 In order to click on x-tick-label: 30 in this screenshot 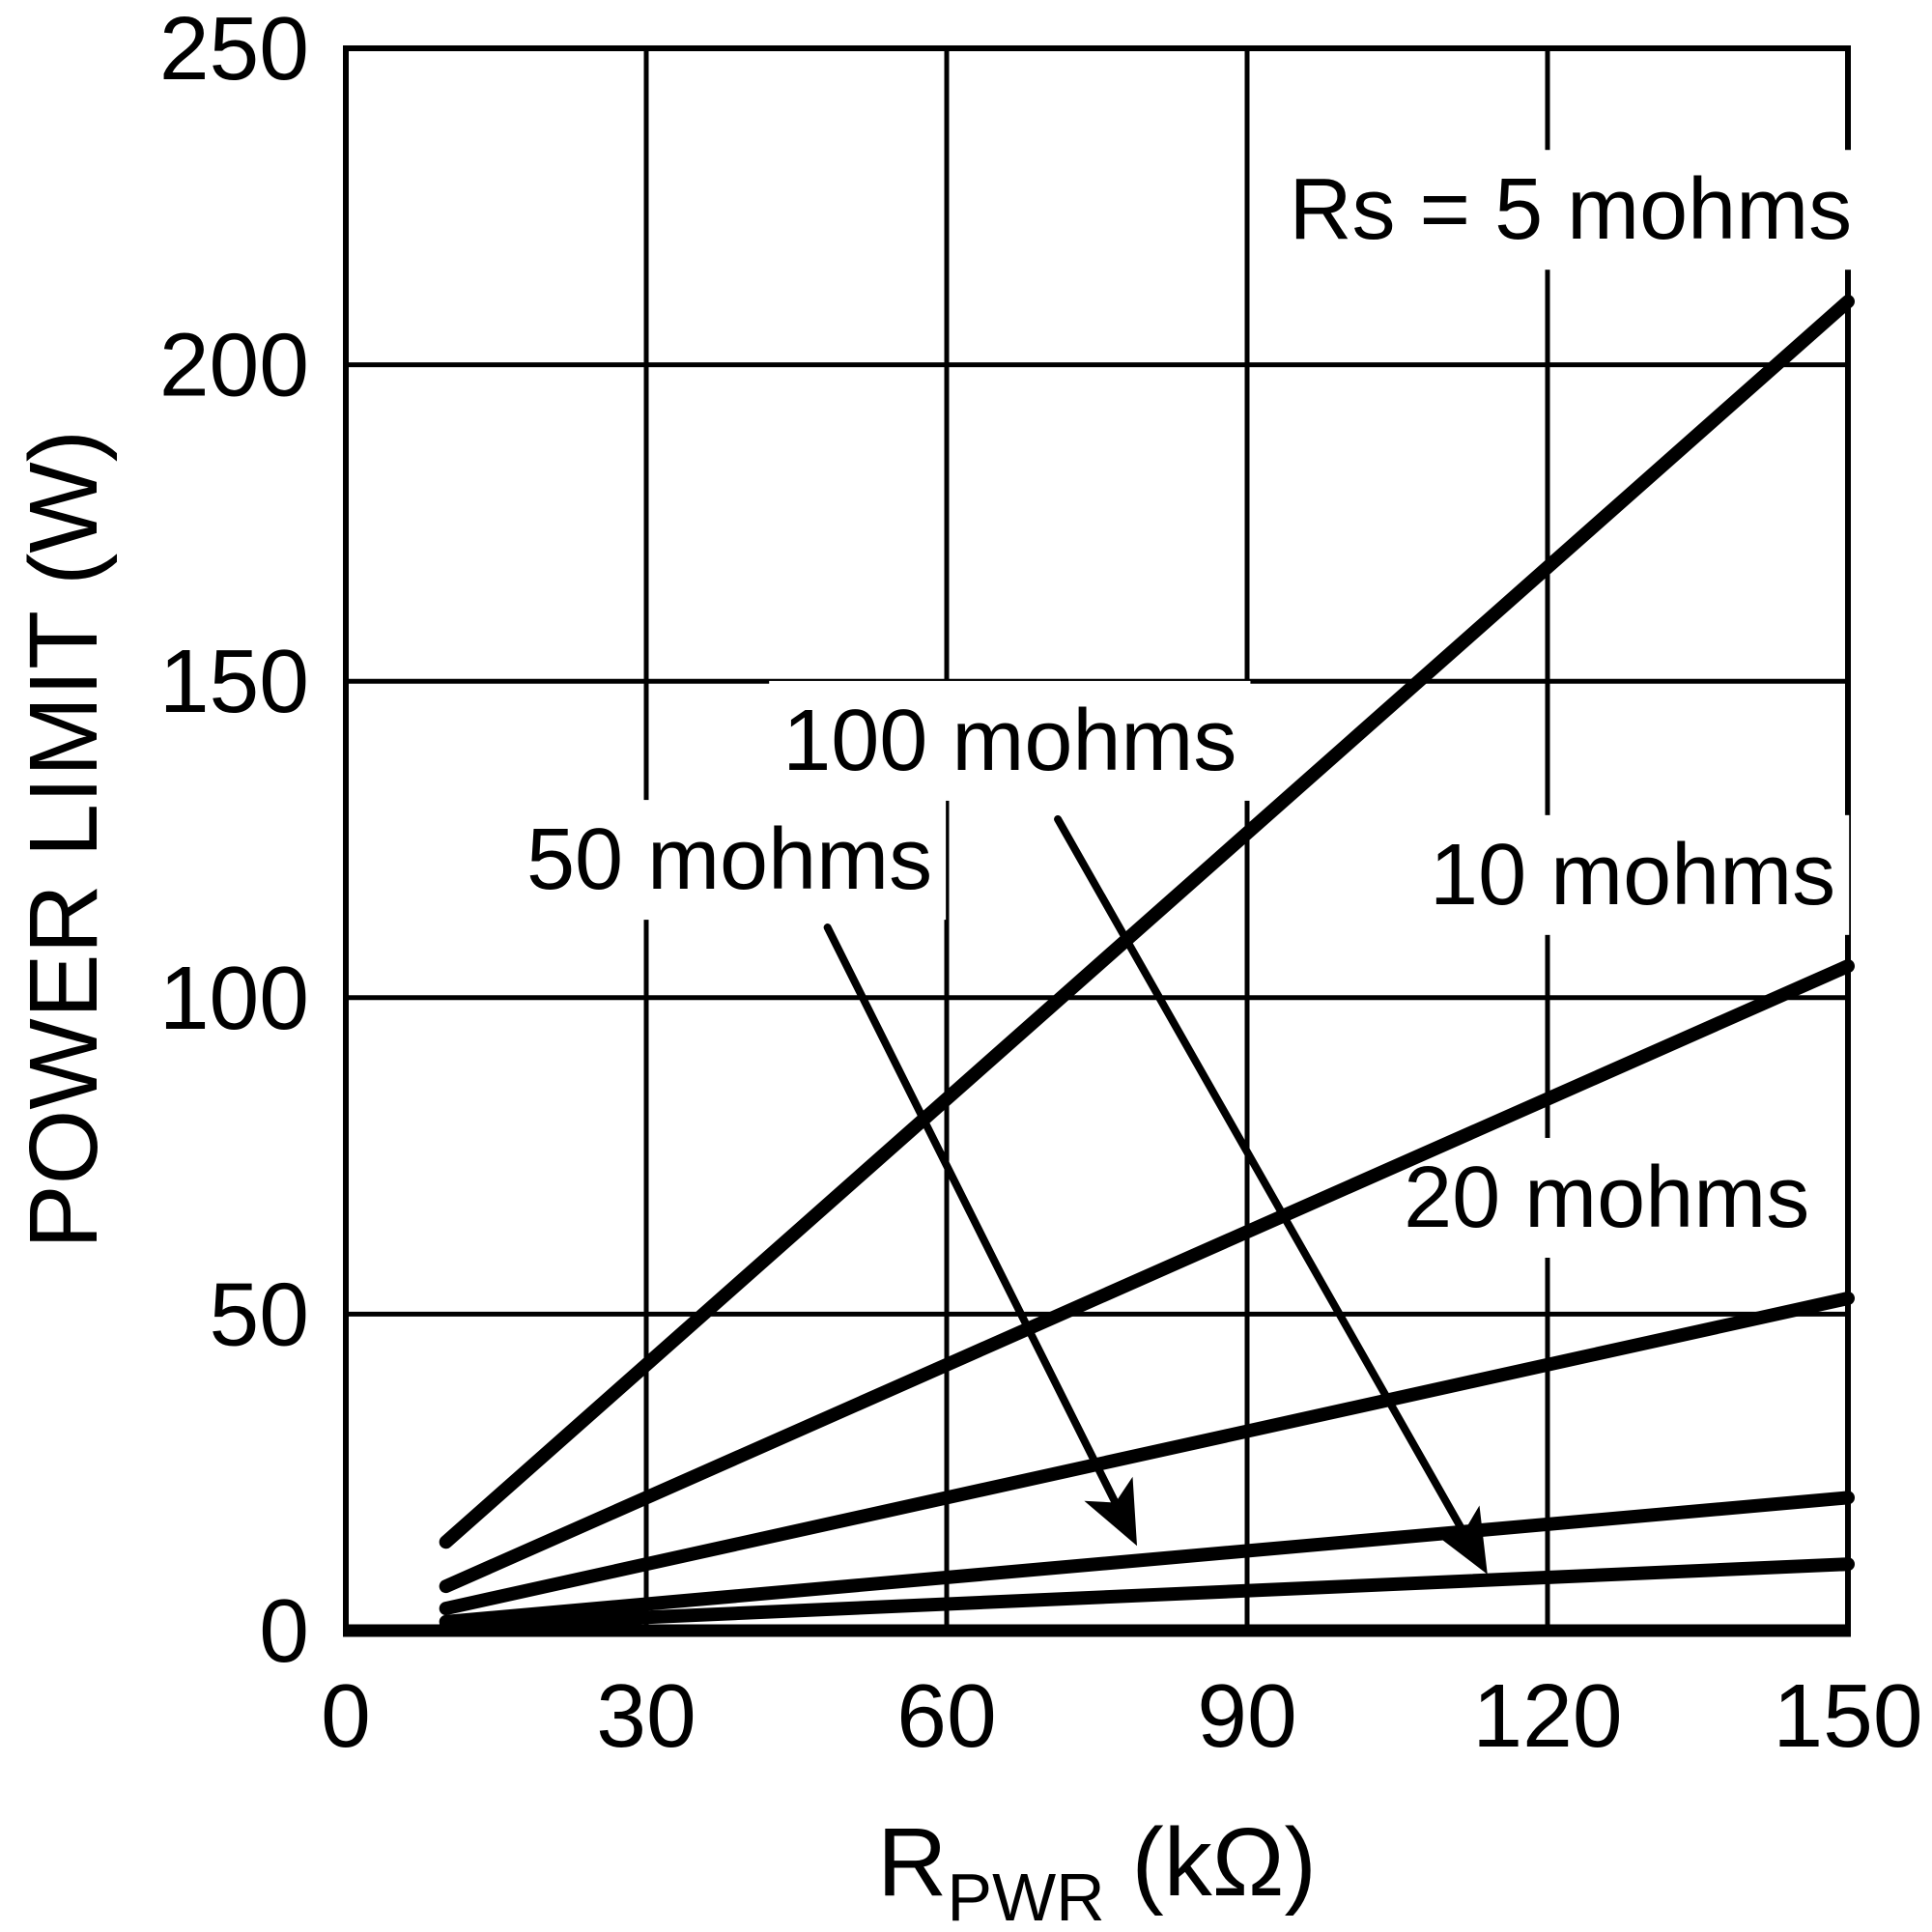, I will do `click(646, 1715)`.